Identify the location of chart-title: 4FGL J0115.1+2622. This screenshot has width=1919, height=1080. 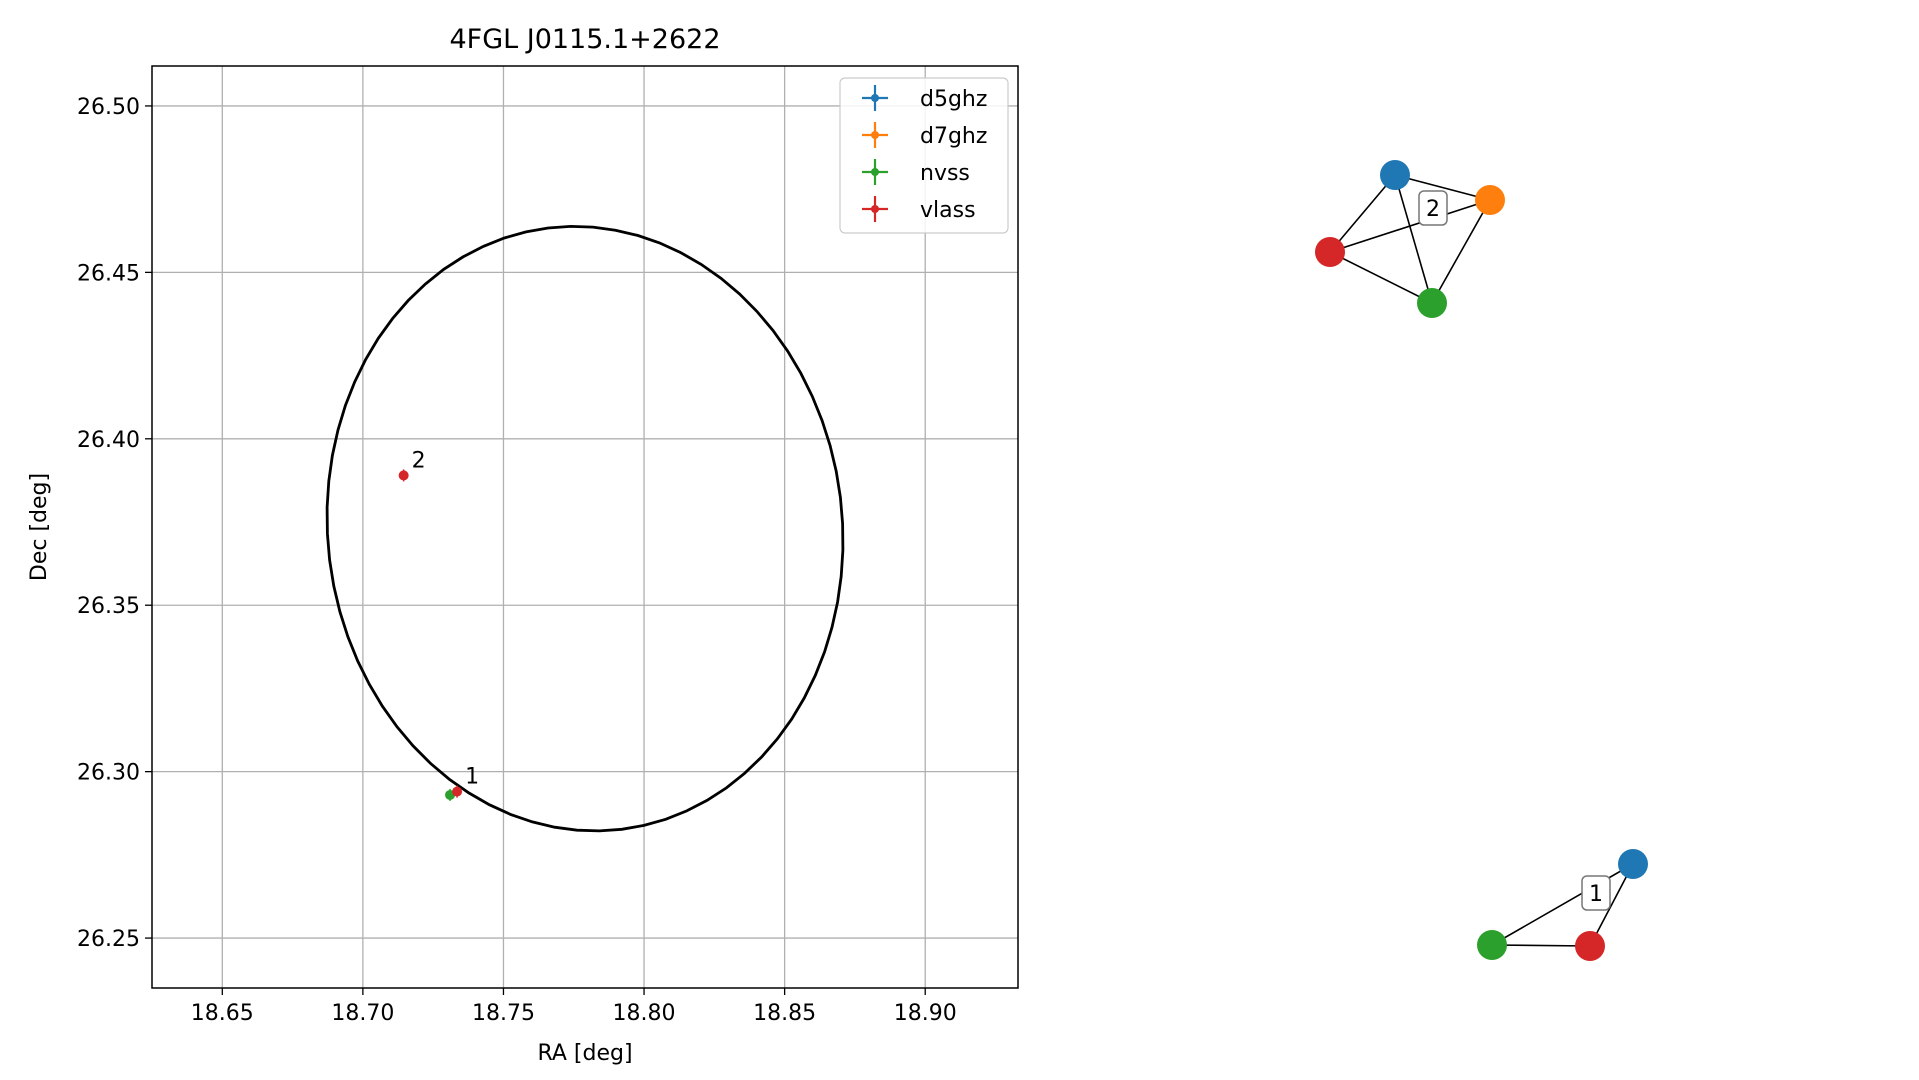
(584, 39).